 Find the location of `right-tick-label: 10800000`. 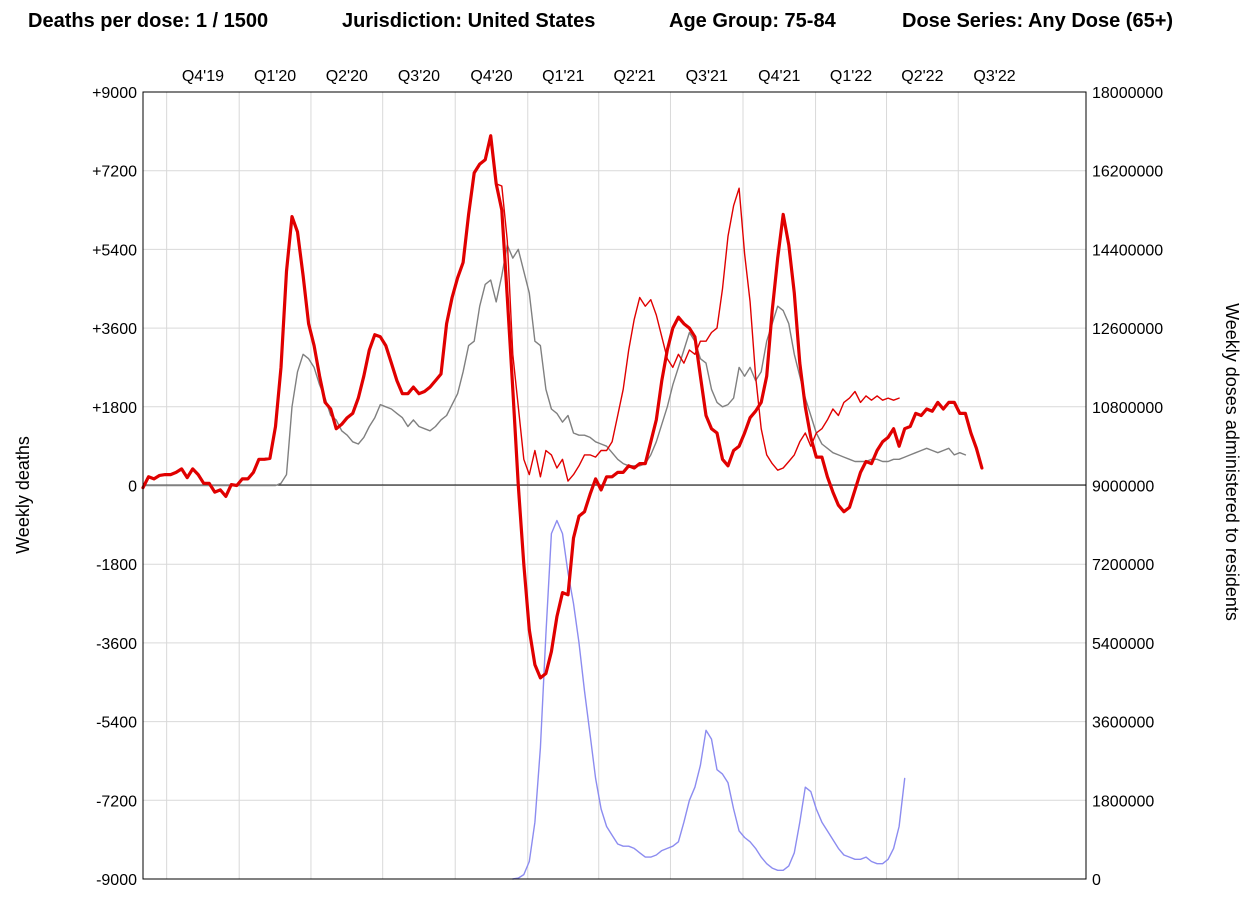

right-tick-label: 10800000 is located at coordinates (1127, 408).